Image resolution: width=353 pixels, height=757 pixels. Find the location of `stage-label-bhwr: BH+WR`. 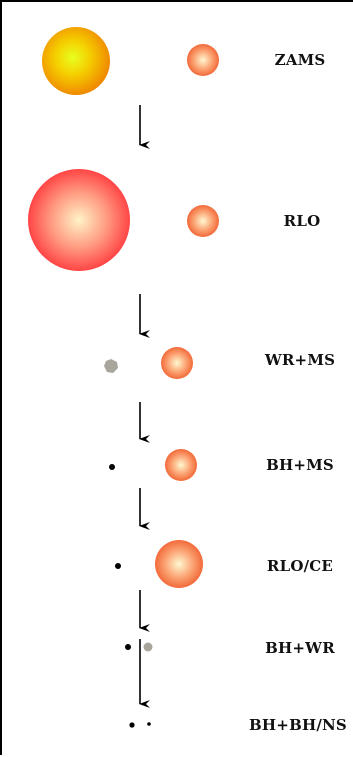

stage-label-bhwr: BH+WR is located at coordinates (300, 648).